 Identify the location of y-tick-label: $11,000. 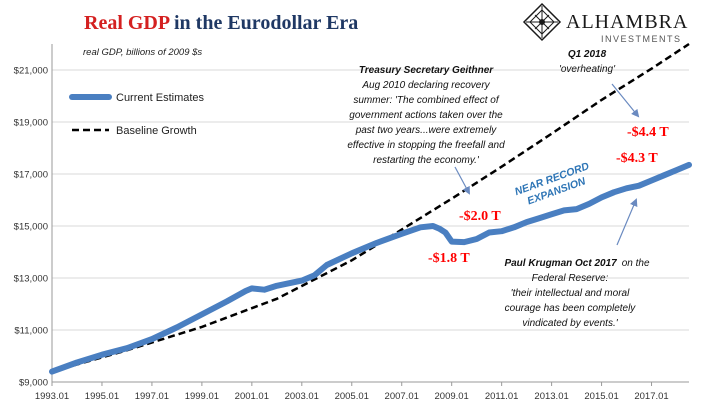
(31, 331).